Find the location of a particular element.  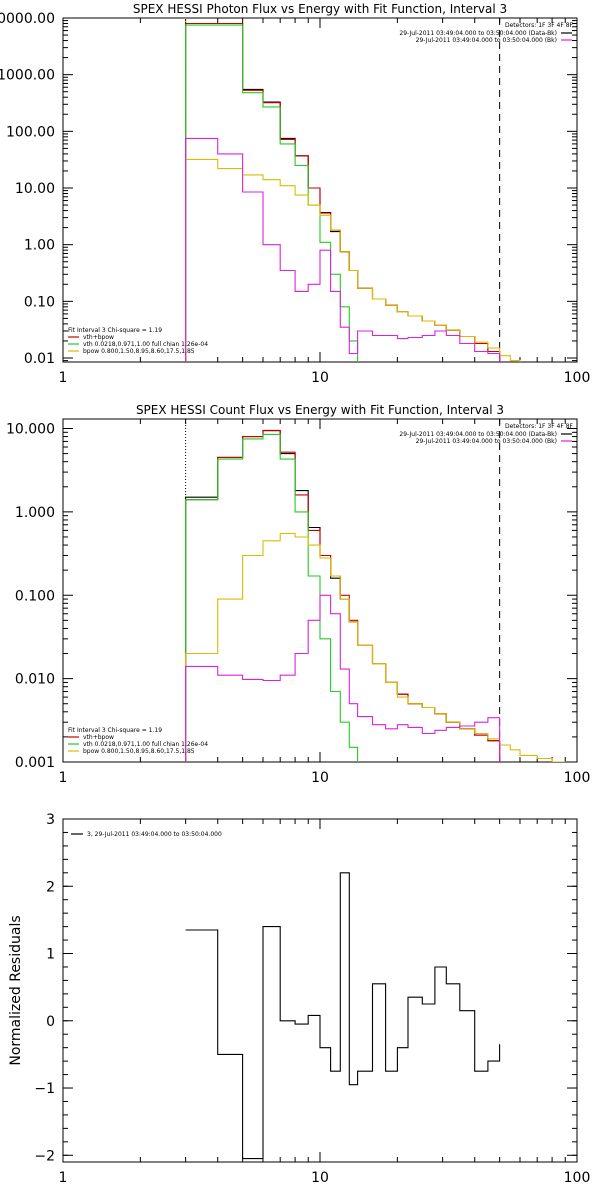

y-tick-label: 1 is located at coordinates (50, 955).